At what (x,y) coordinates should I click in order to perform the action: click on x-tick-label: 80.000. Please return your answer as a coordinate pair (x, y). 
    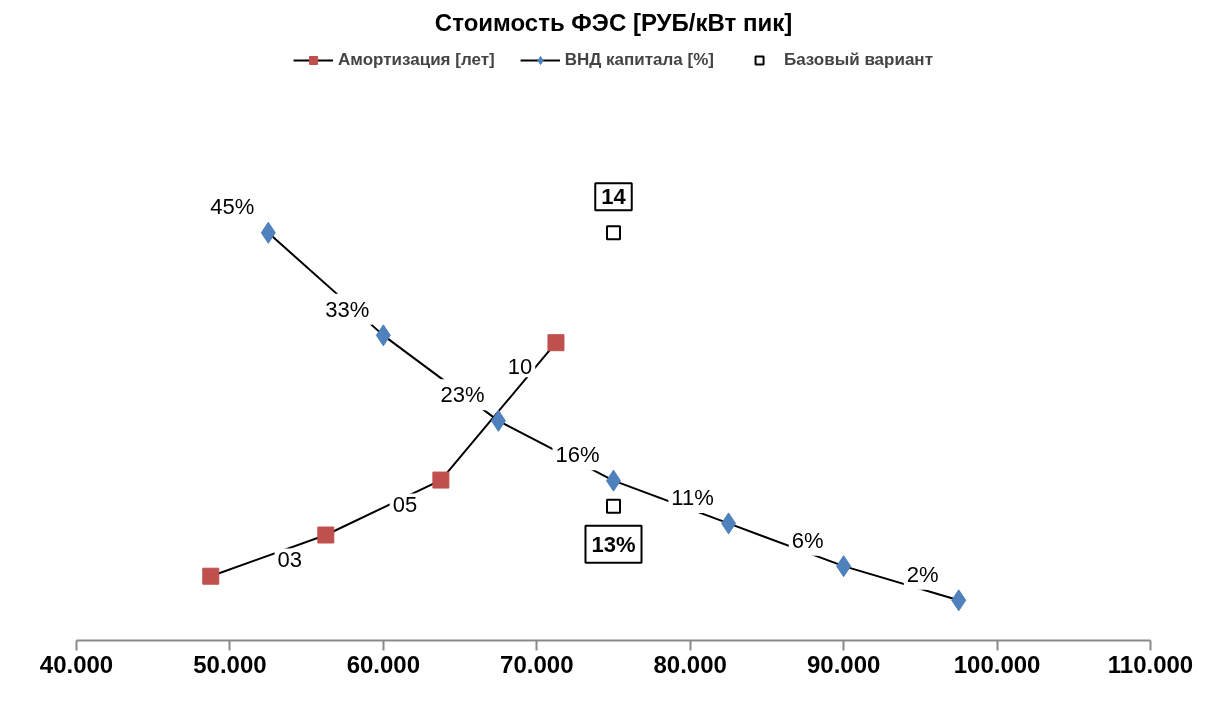
    Looking at the image, I should click on (690, 664).